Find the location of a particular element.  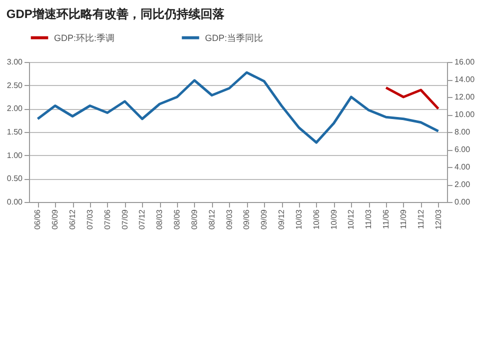

x-tick-label: 06/09 is located at coordinates (55, 219).